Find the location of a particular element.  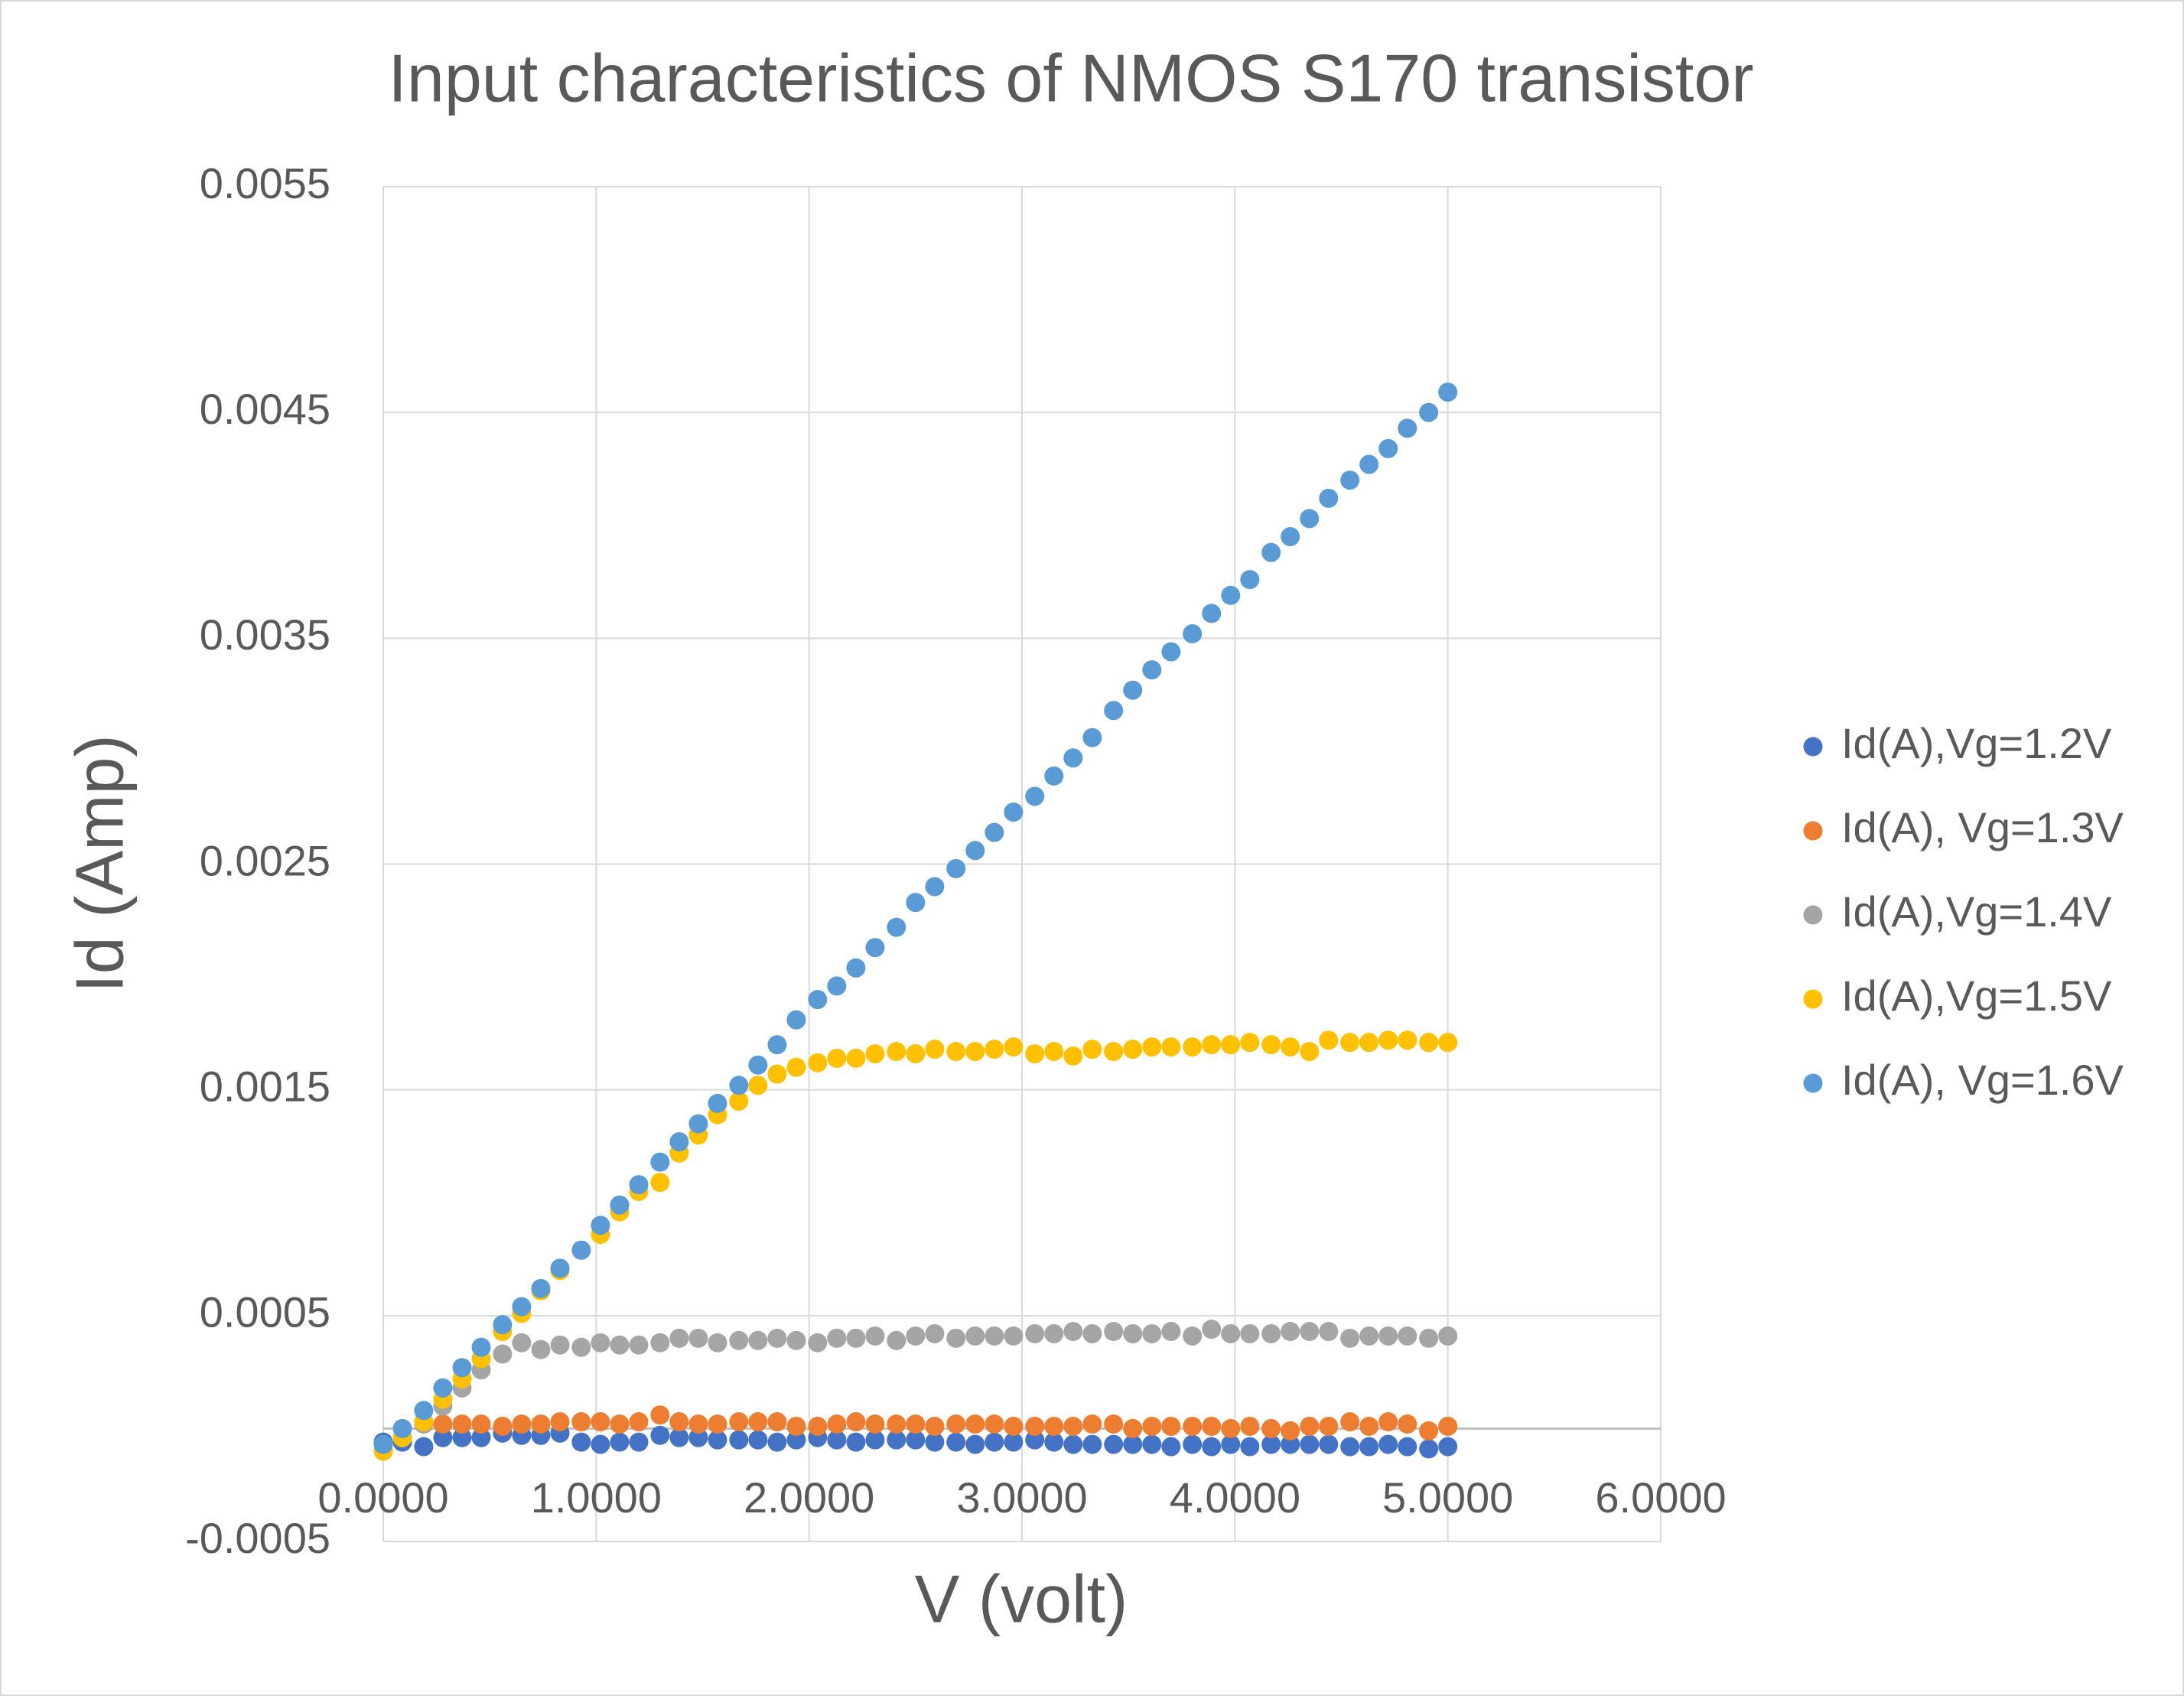

y-tick-label: 0.0025 is located at coordinates (265, 860).